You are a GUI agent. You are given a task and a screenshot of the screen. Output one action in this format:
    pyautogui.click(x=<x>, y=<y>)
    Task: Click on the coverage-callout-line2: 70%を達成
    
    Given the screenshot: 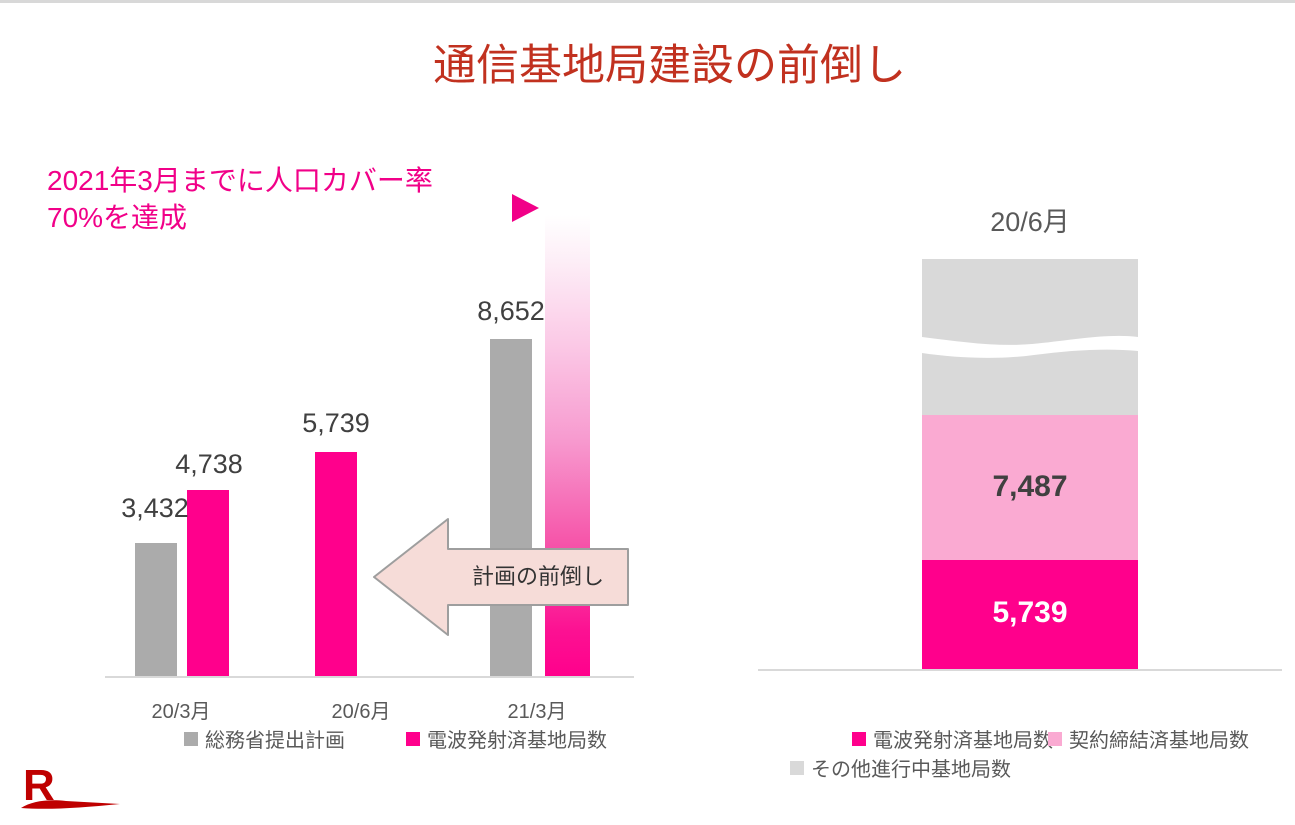 What is the action you would take?
    pyautogui.click(x=117, y=217)
    